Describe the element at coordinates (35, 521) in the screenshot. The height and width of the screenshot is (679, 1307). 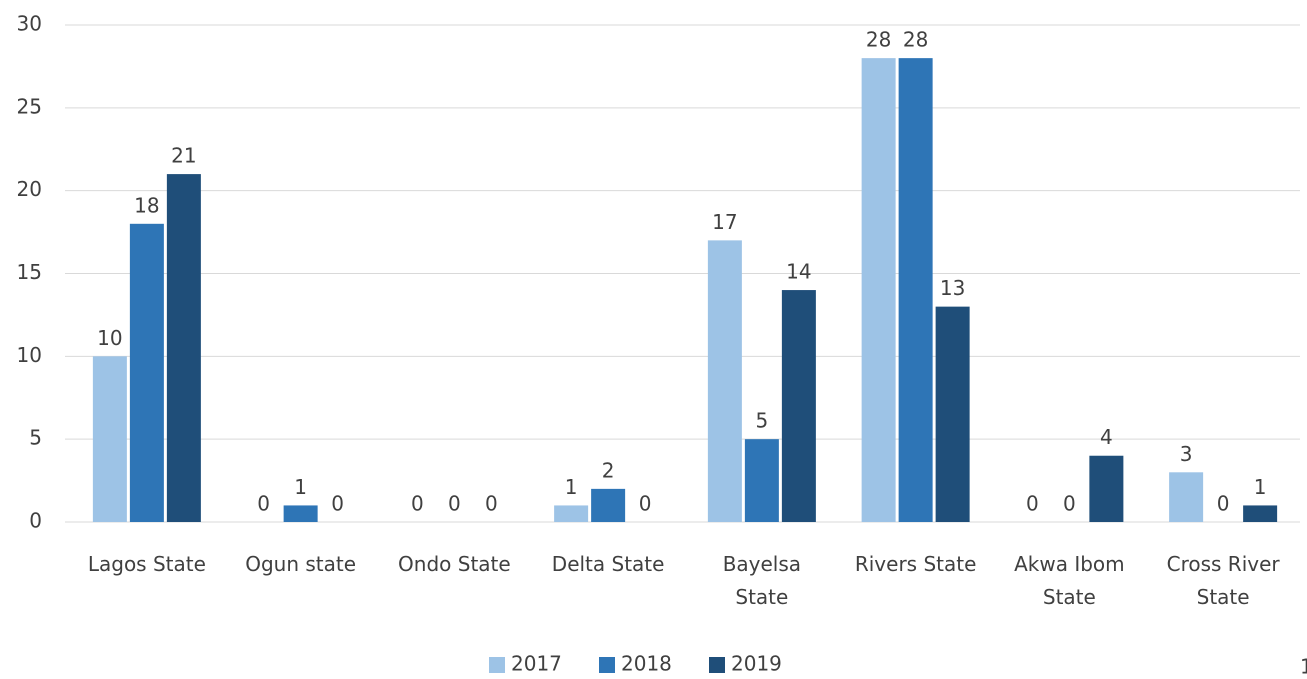
I see `y-tick-label: 0` at that location.